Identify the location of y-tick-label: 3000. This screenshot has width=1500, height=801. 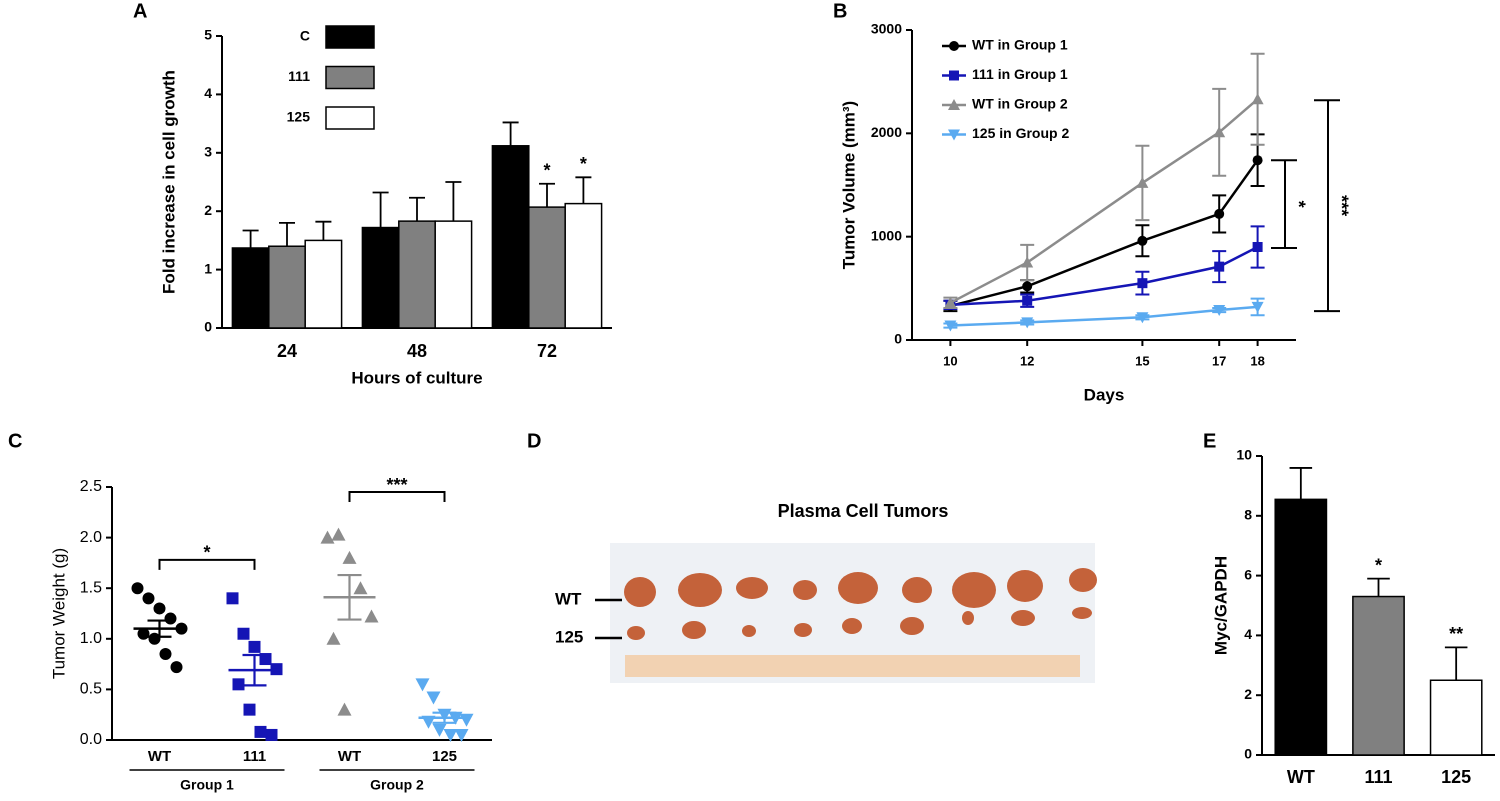
(886, 29).